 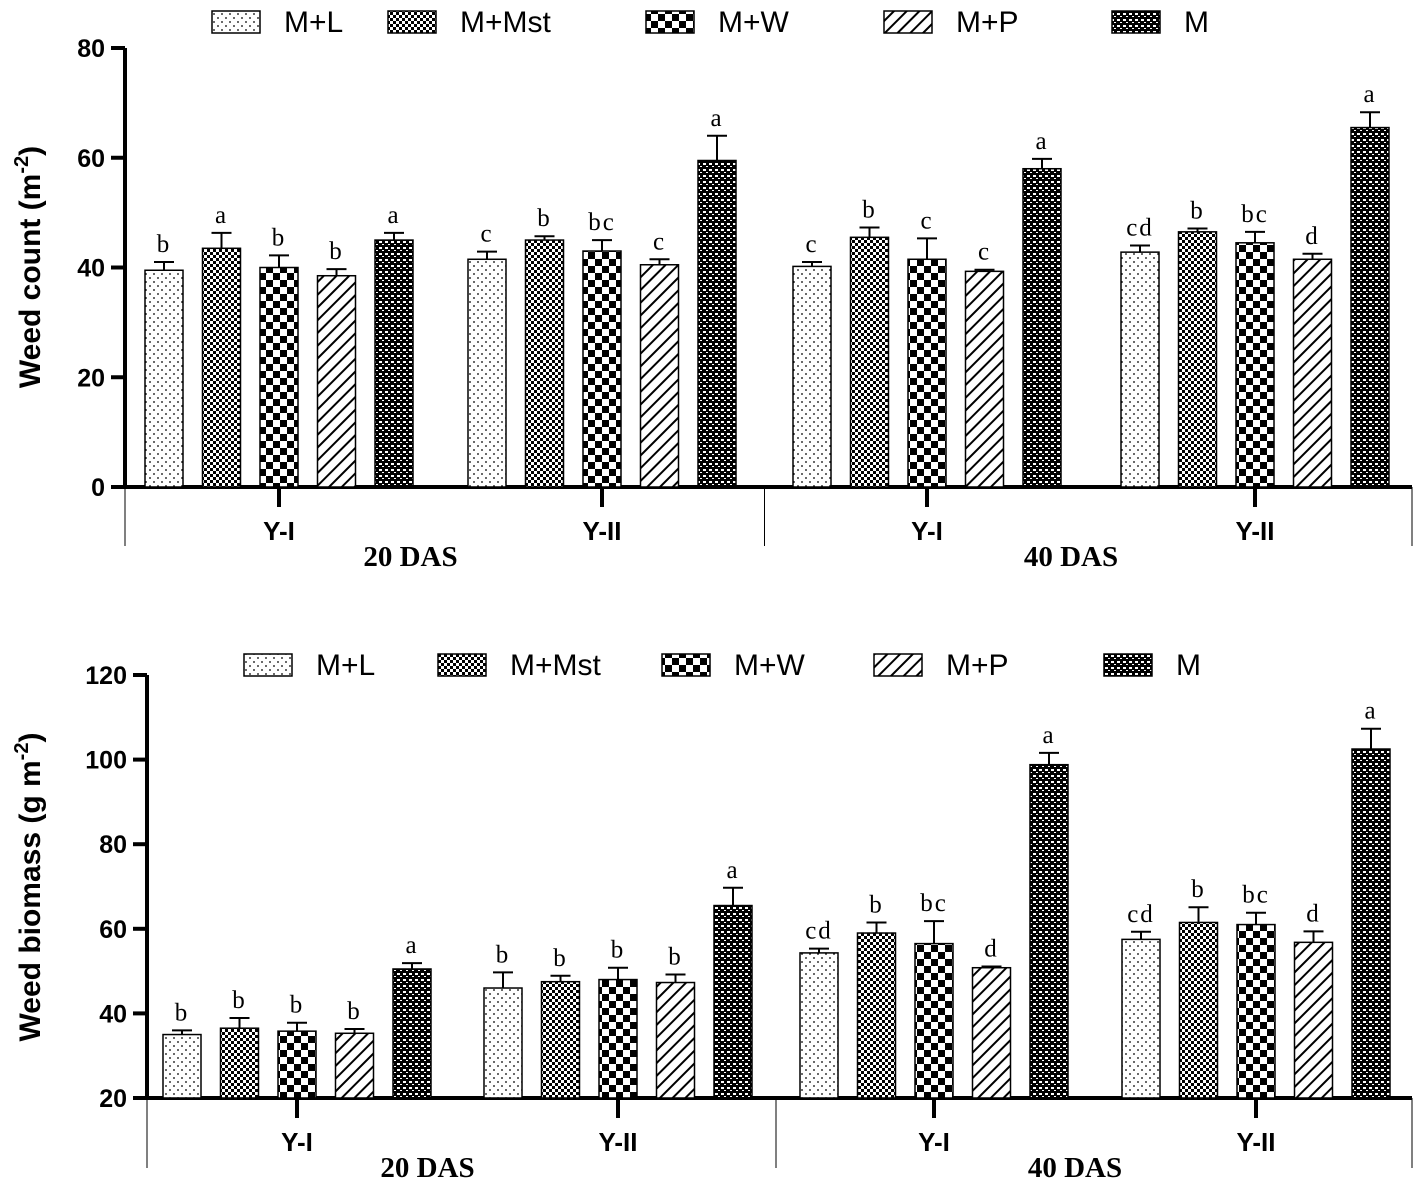 What do you see at coordinates (98, 488) in the screenshot?
I see `y-tick-label: 0` at bounding box center [98, 488].